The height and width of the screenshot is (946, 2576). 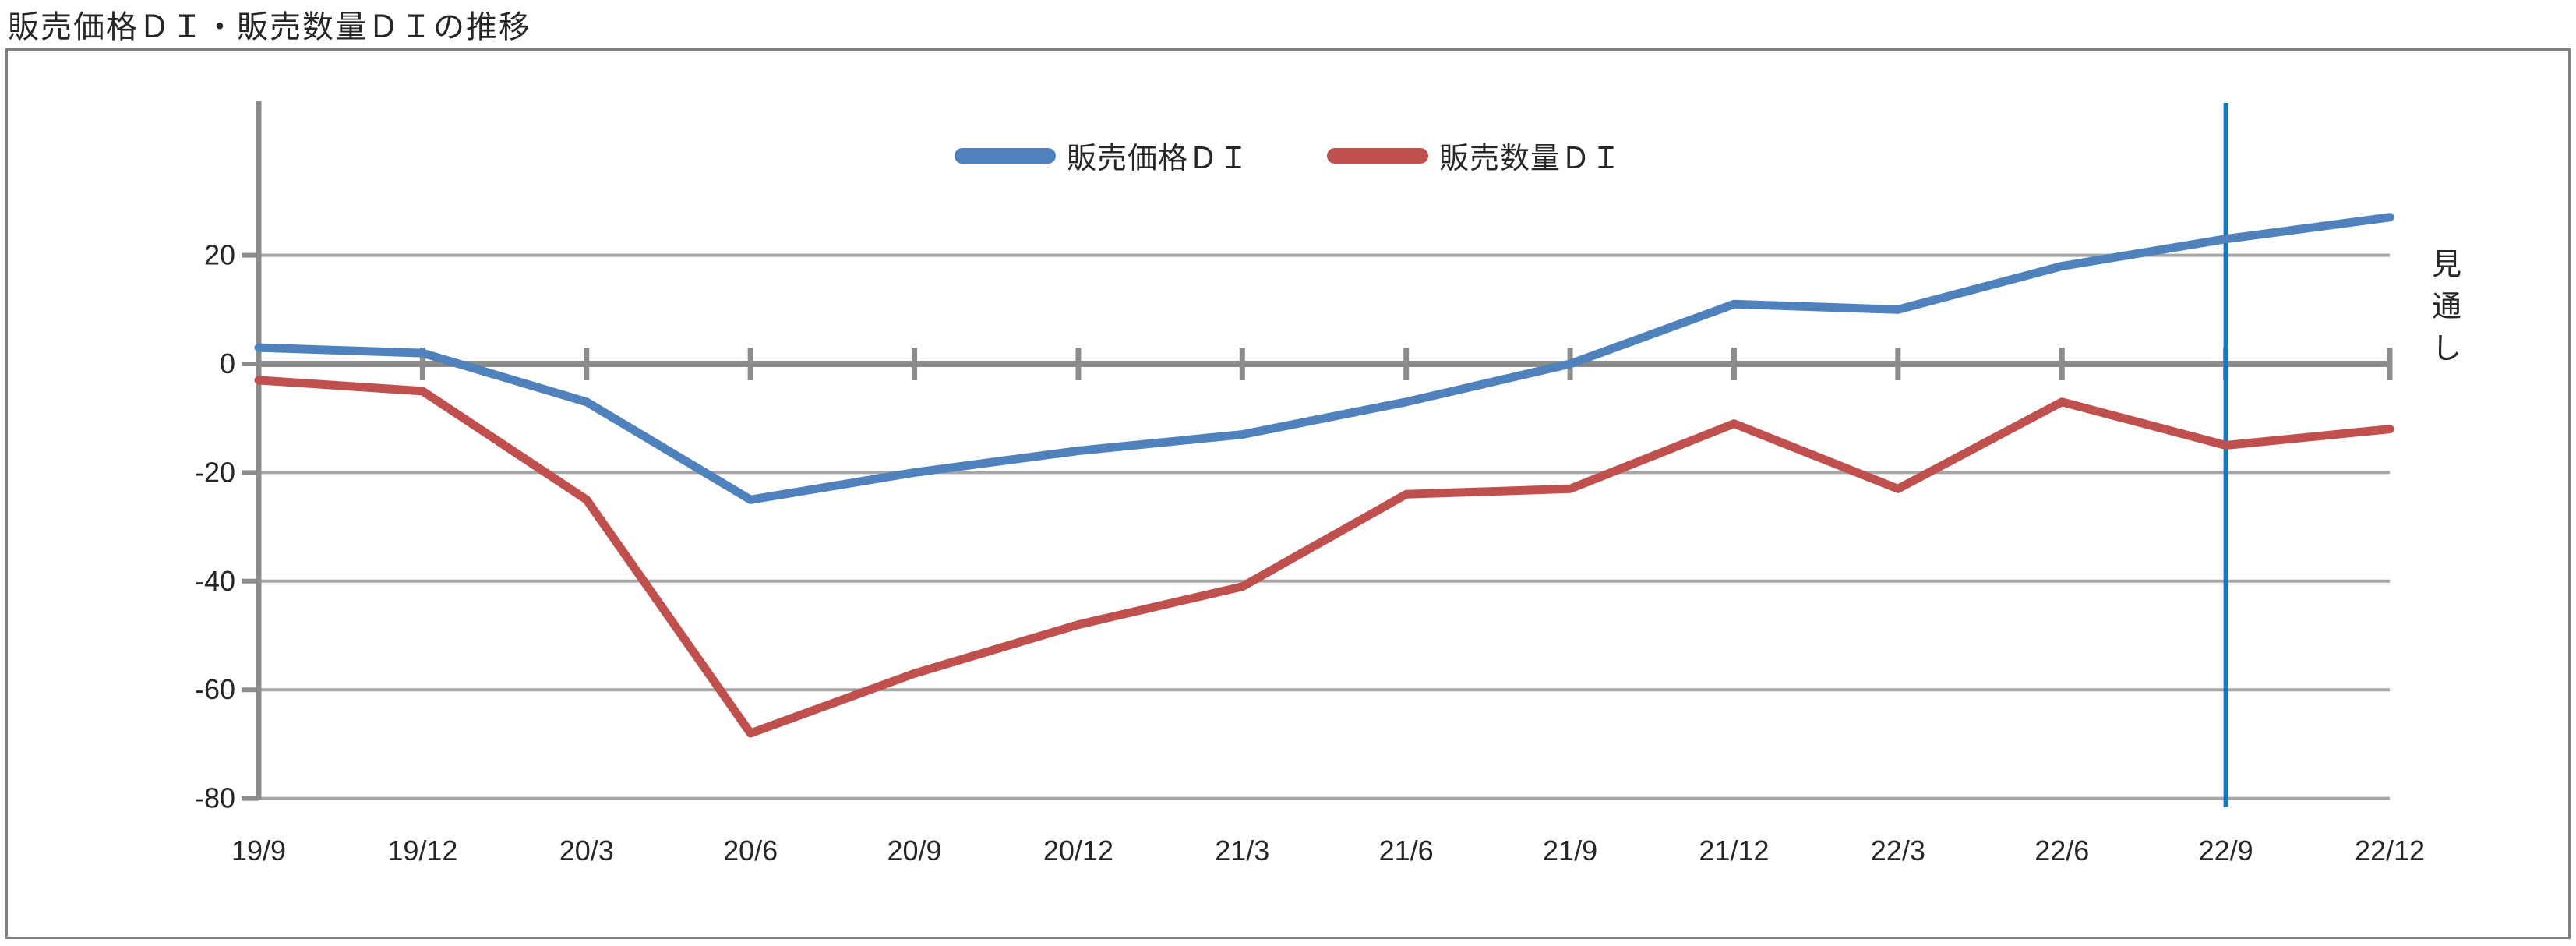 What do you see at coordinates (1898, 851) in the screenshot?
I see `x-axis-label: 22/3` at bounding box center [1898, 851].